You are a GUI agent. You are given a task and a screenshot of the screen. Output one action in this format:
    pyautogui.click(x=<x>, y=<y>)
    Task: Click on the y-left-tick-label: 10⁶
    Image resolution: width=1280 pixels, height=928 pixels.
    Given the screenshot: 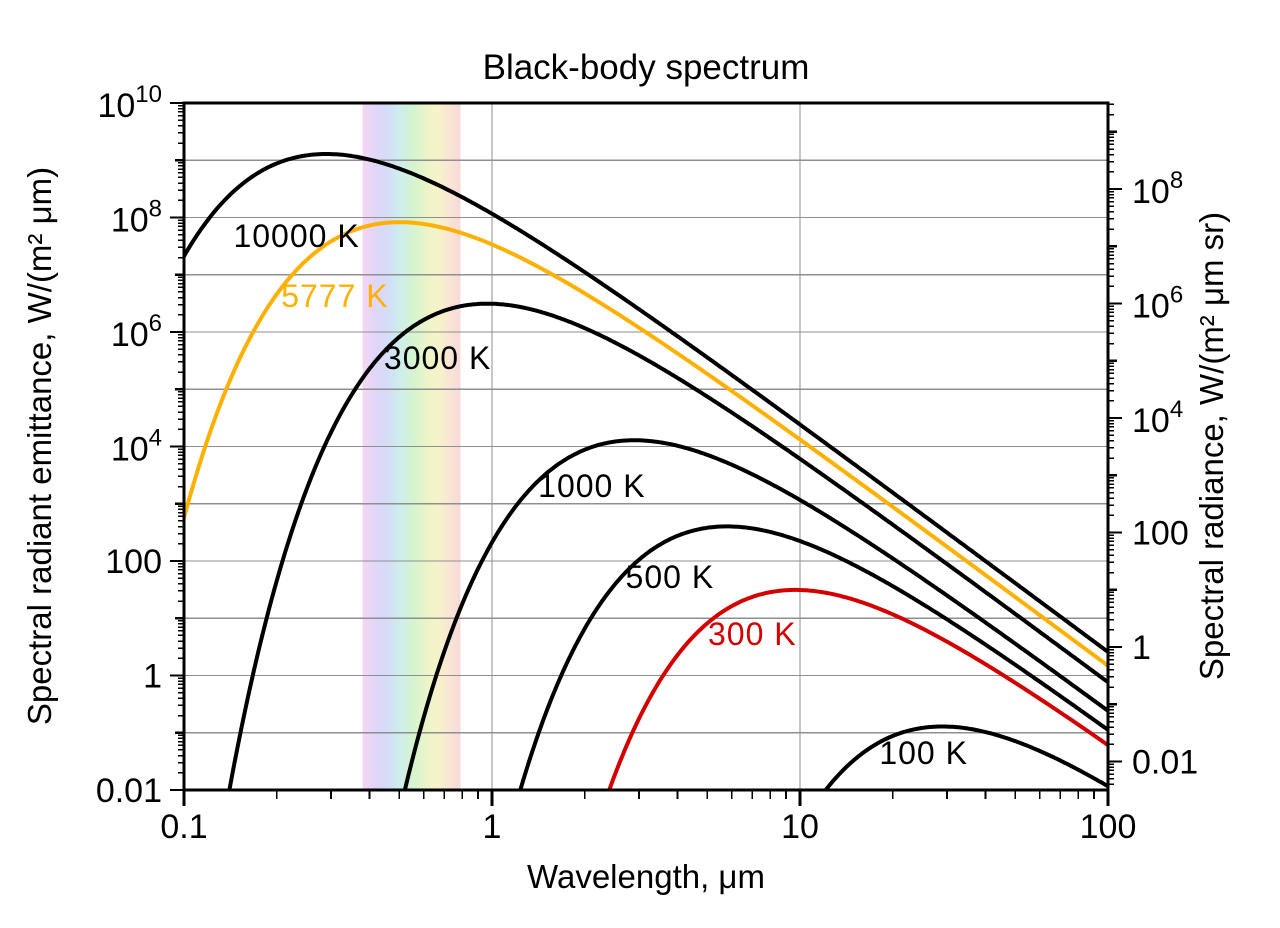 What is the action you would take?
    pyautogui.click(x=136, y=332)
    